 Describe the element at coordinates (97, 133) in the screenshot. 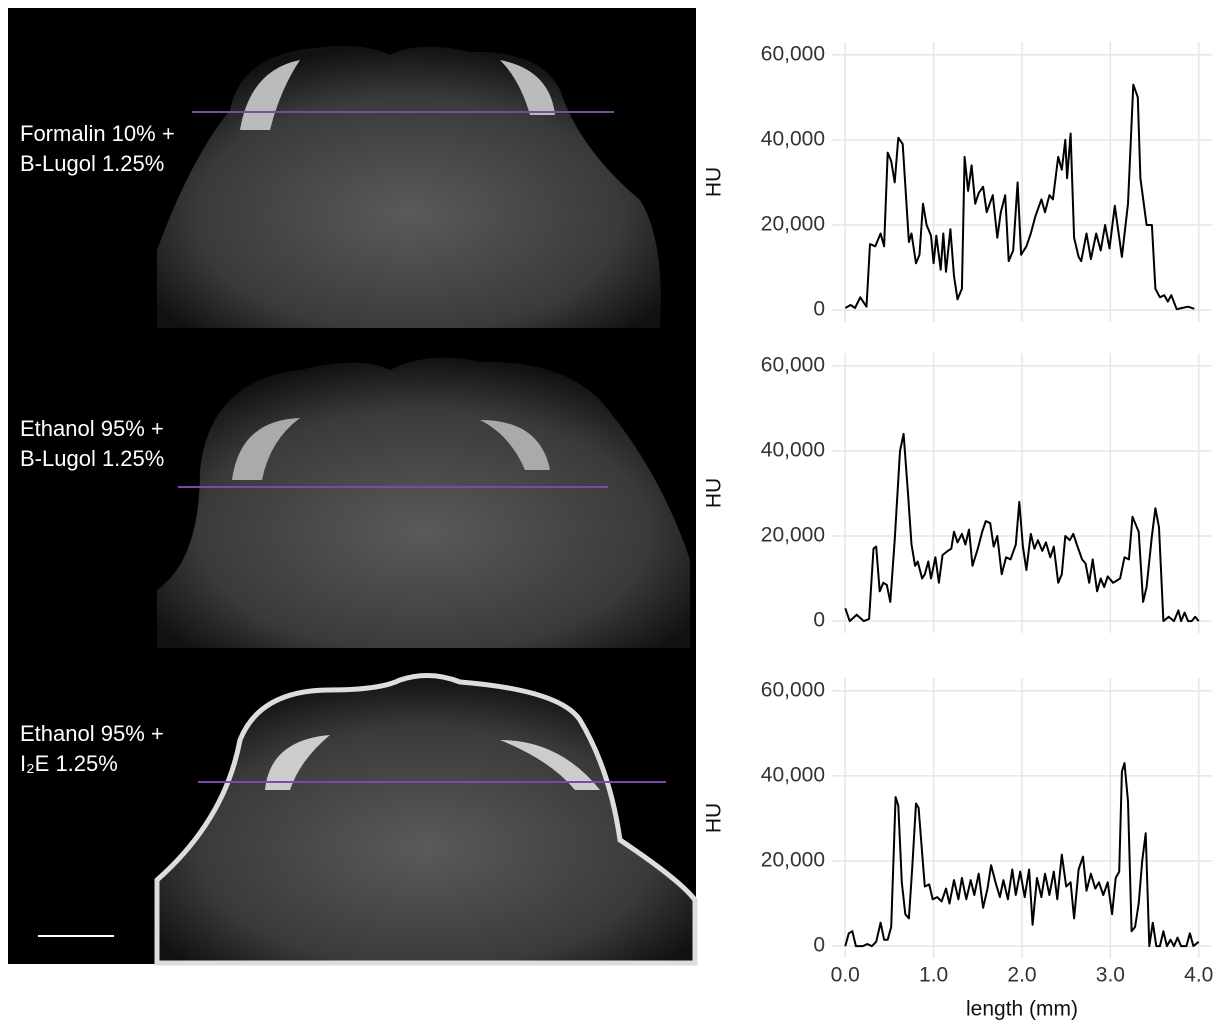

I see `image-label: Formalin 10% +` at that location.